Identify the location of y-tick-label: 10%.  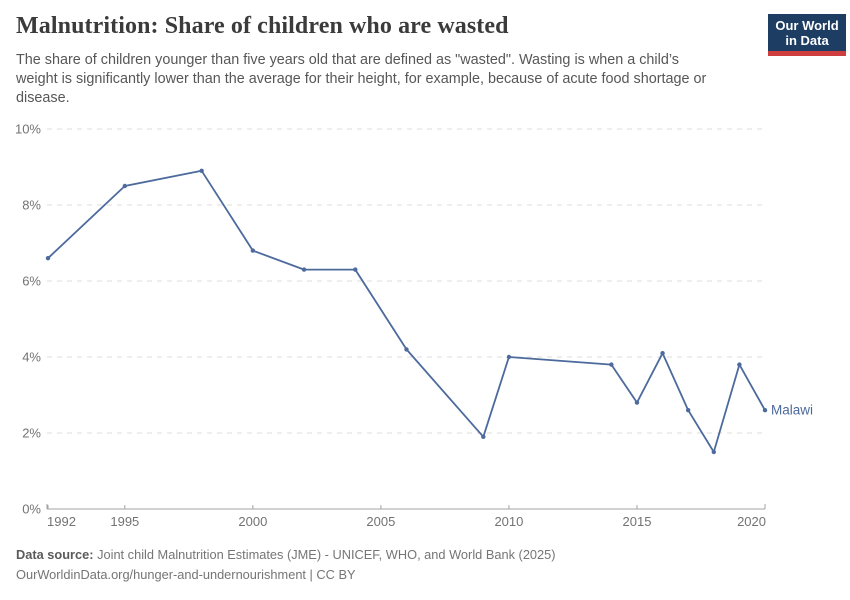
(28, 129).